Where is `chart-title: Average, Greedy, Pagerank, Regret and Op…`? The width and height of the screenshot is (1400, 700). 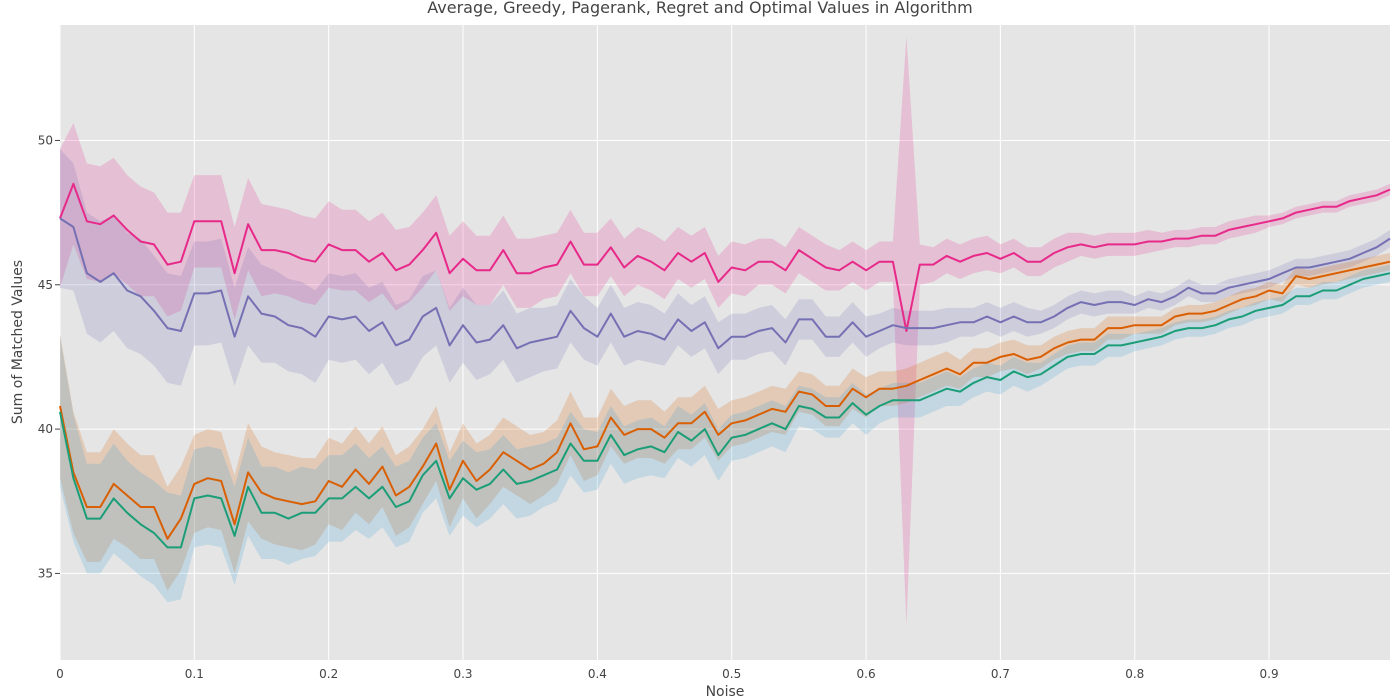
chart-title: Average, Greedy, Pagerank, Regret and Op… is located at coordinates (699, 8).